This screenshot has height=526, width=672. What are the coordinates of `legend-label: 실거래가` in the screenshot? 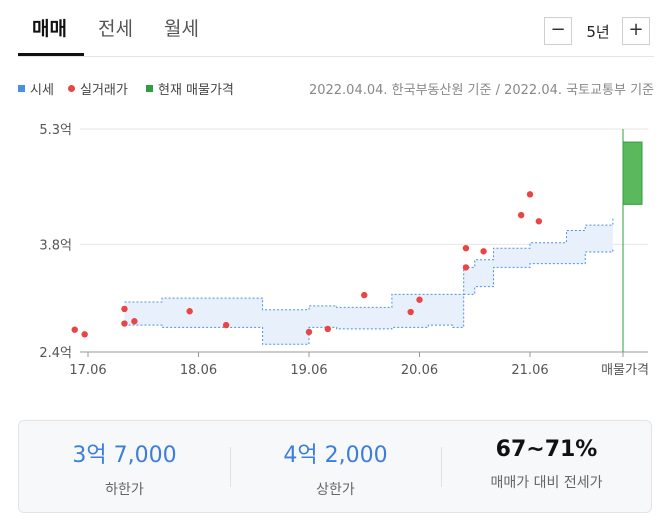 It's located at (104, 90).